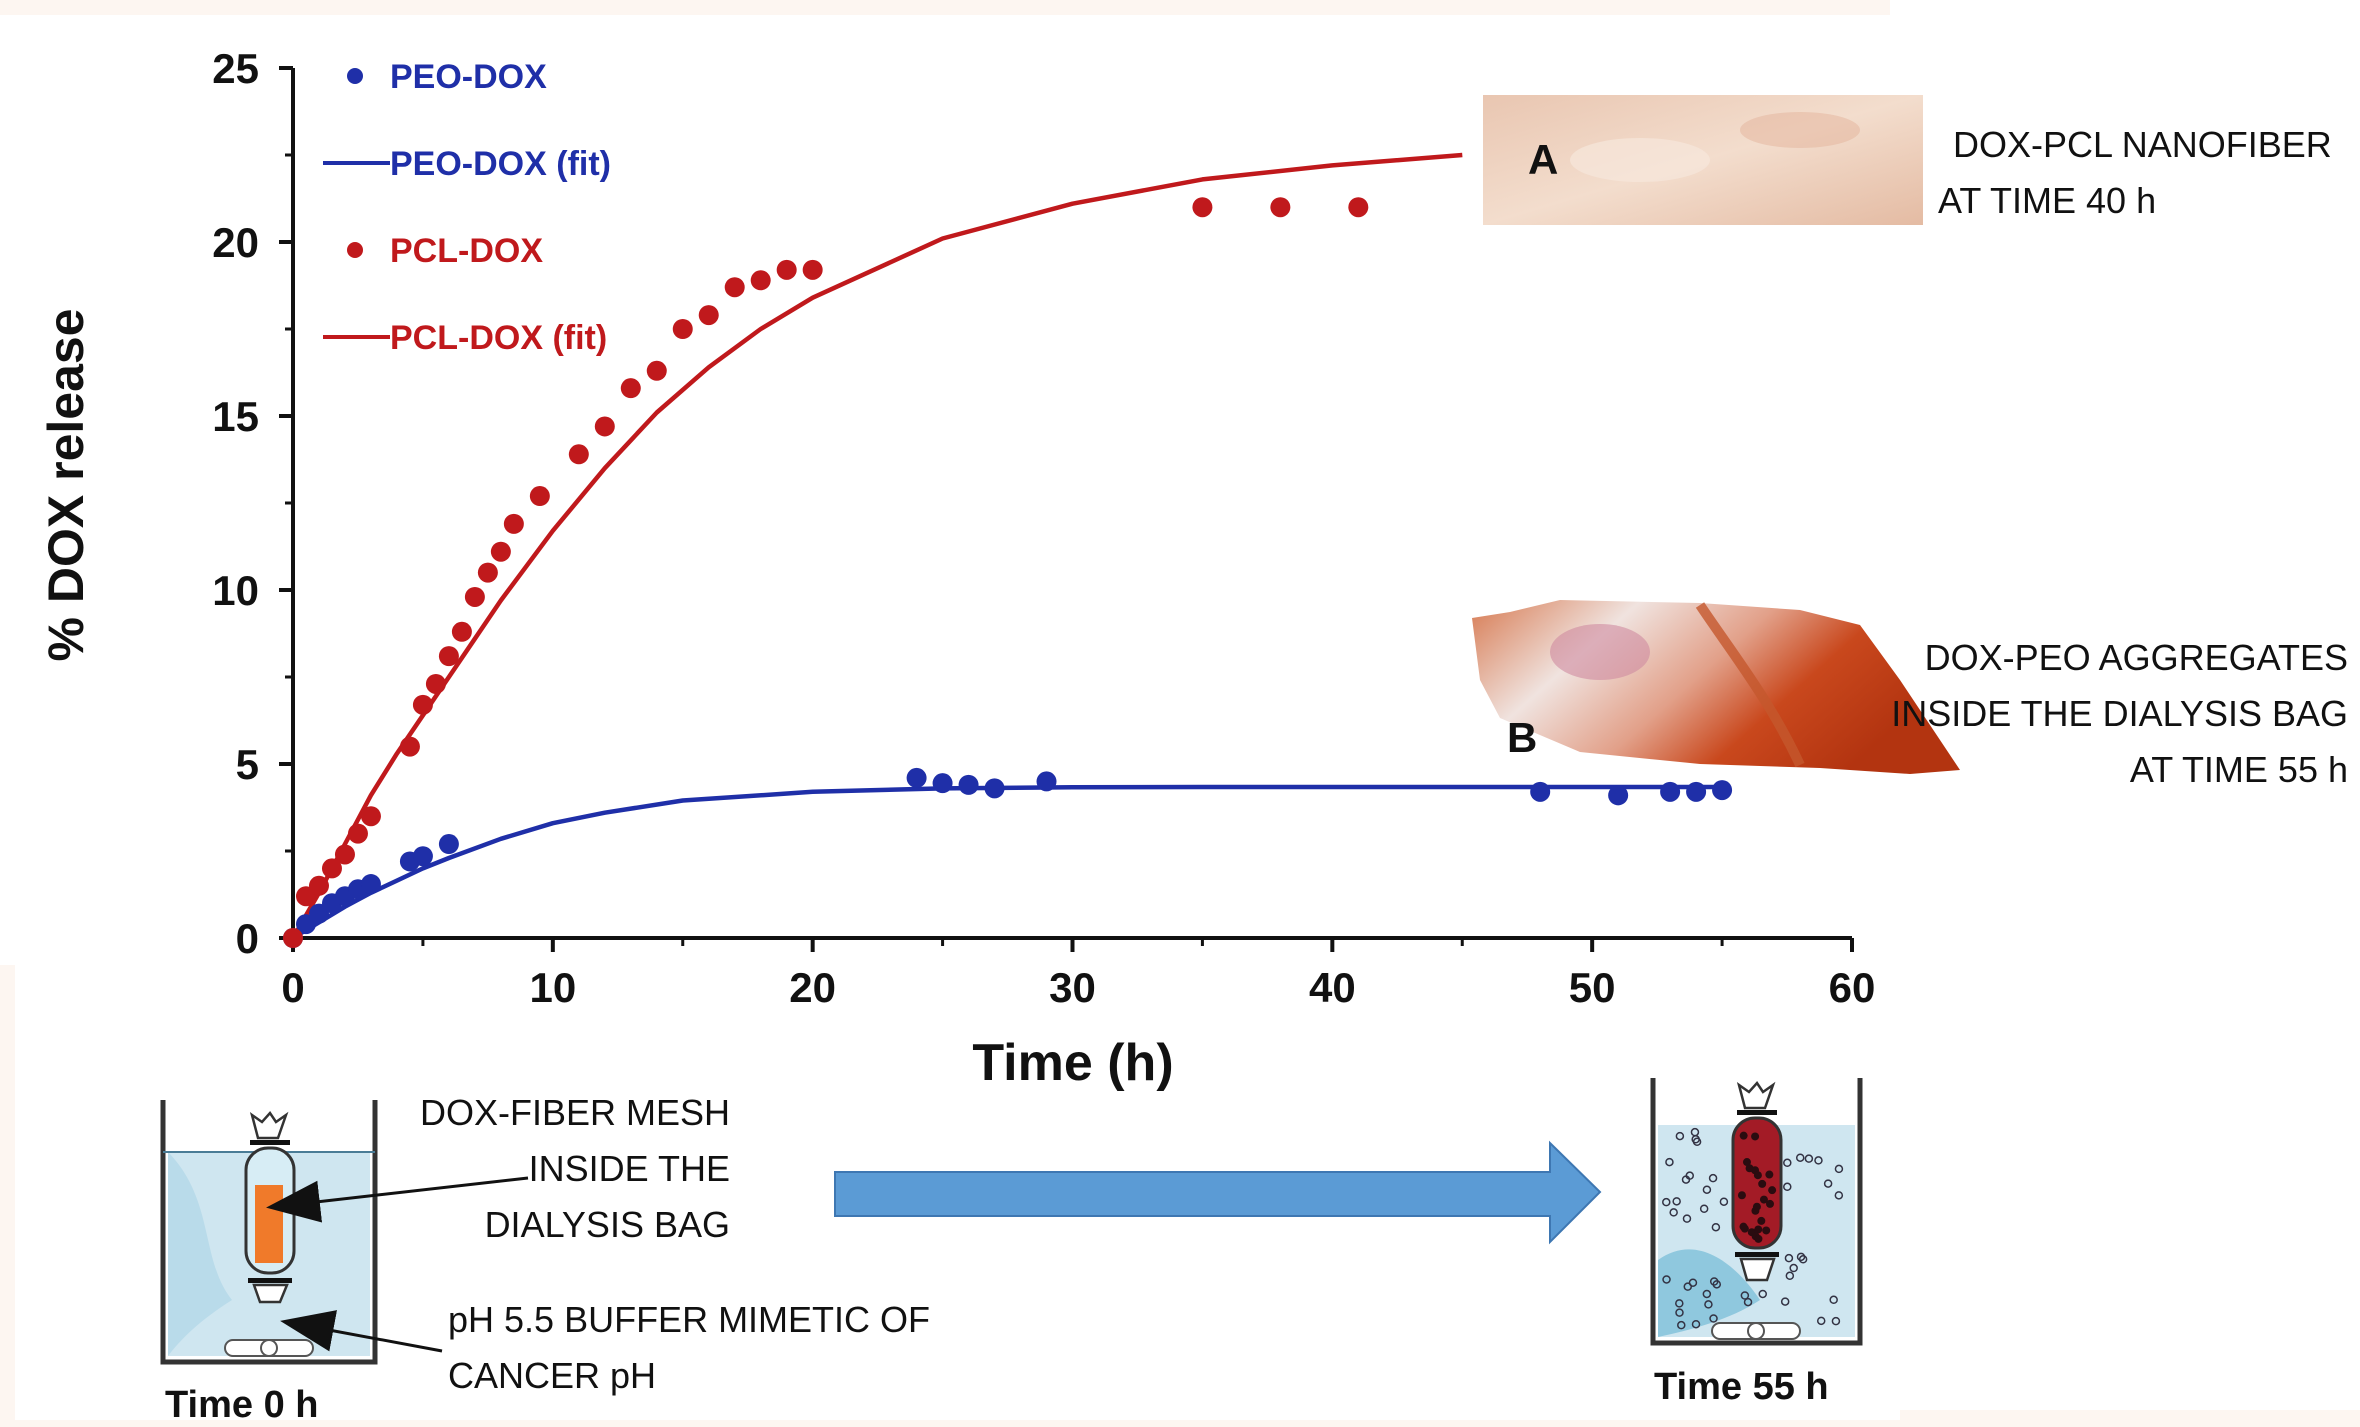 The height and width of the screenshot is (1427, 2360). I want to click on dialysis-clip-top-start, so click(270, 1142).